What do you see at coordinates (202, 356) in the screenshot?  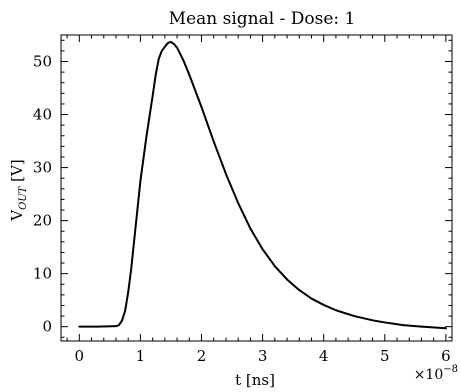 I see `x-tick-label: 2` at bounding box center [202, 356].